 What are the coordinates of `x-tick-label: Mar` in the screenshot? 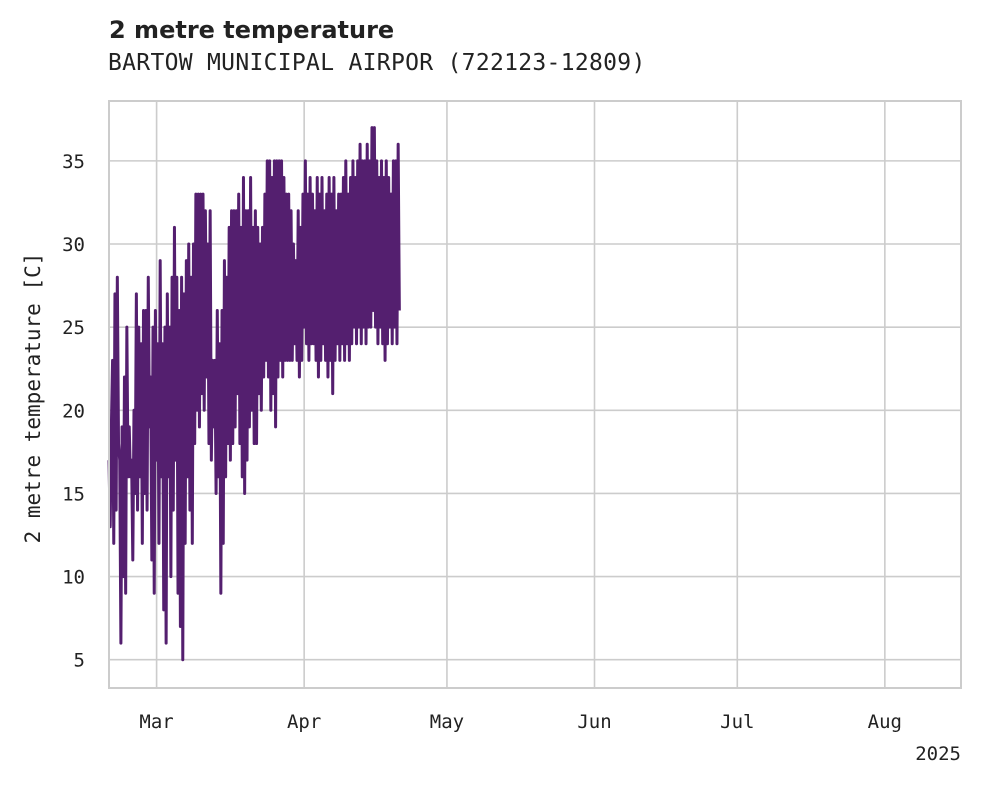 It's located at (156, 722).